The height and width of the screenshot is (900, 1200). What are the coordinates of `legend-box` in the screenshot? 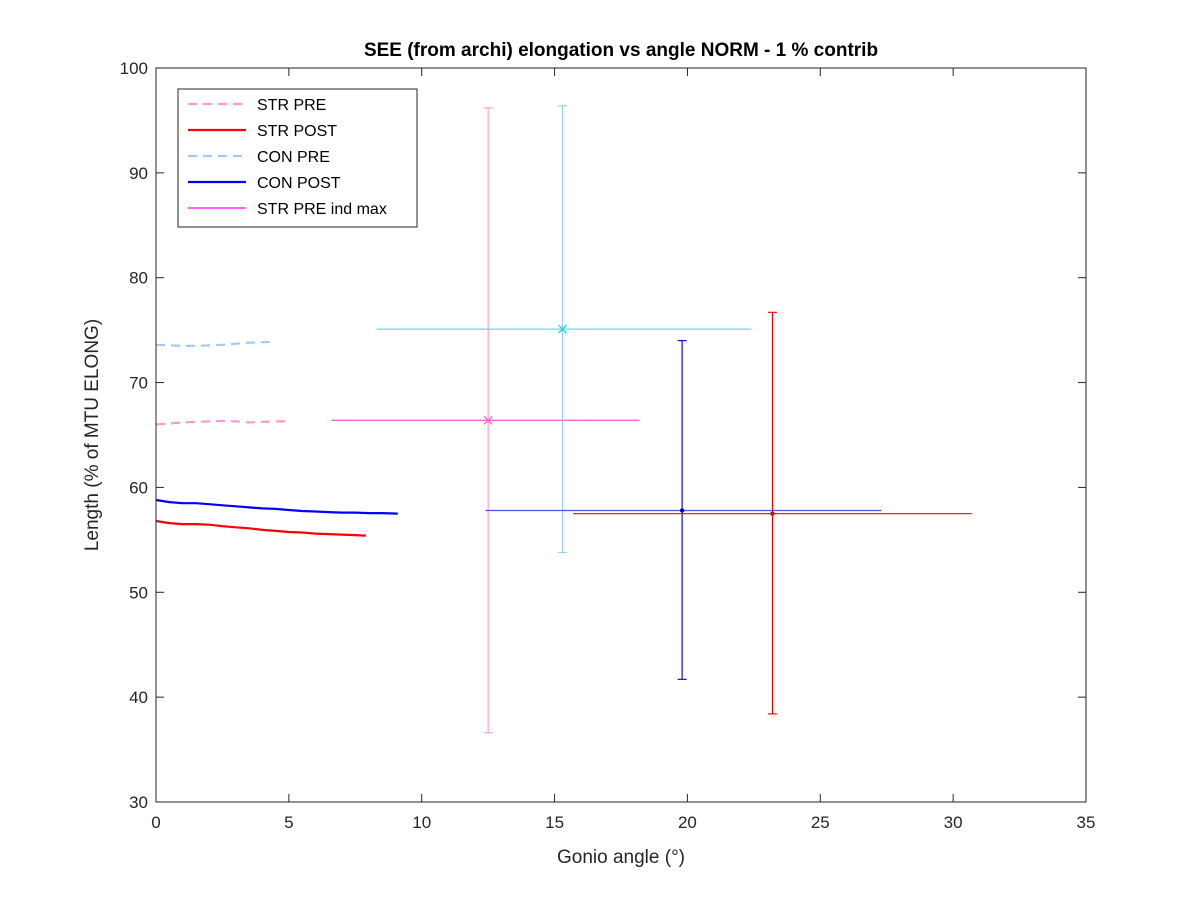 It's located at (297, 158).